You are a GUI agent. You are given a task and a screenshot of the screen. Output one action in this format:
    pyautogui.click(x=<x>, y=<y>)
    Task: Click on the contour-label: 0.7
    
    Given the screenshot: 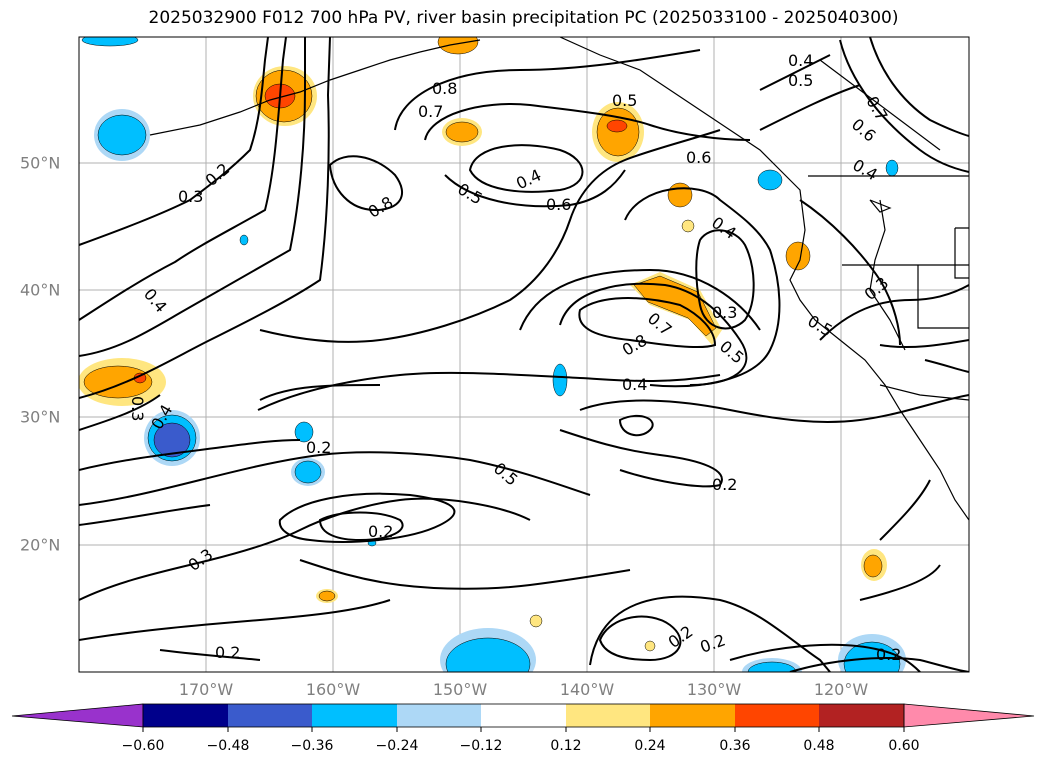 What is the action you would take?
    pyautogui.click(x=430, y=111)
    